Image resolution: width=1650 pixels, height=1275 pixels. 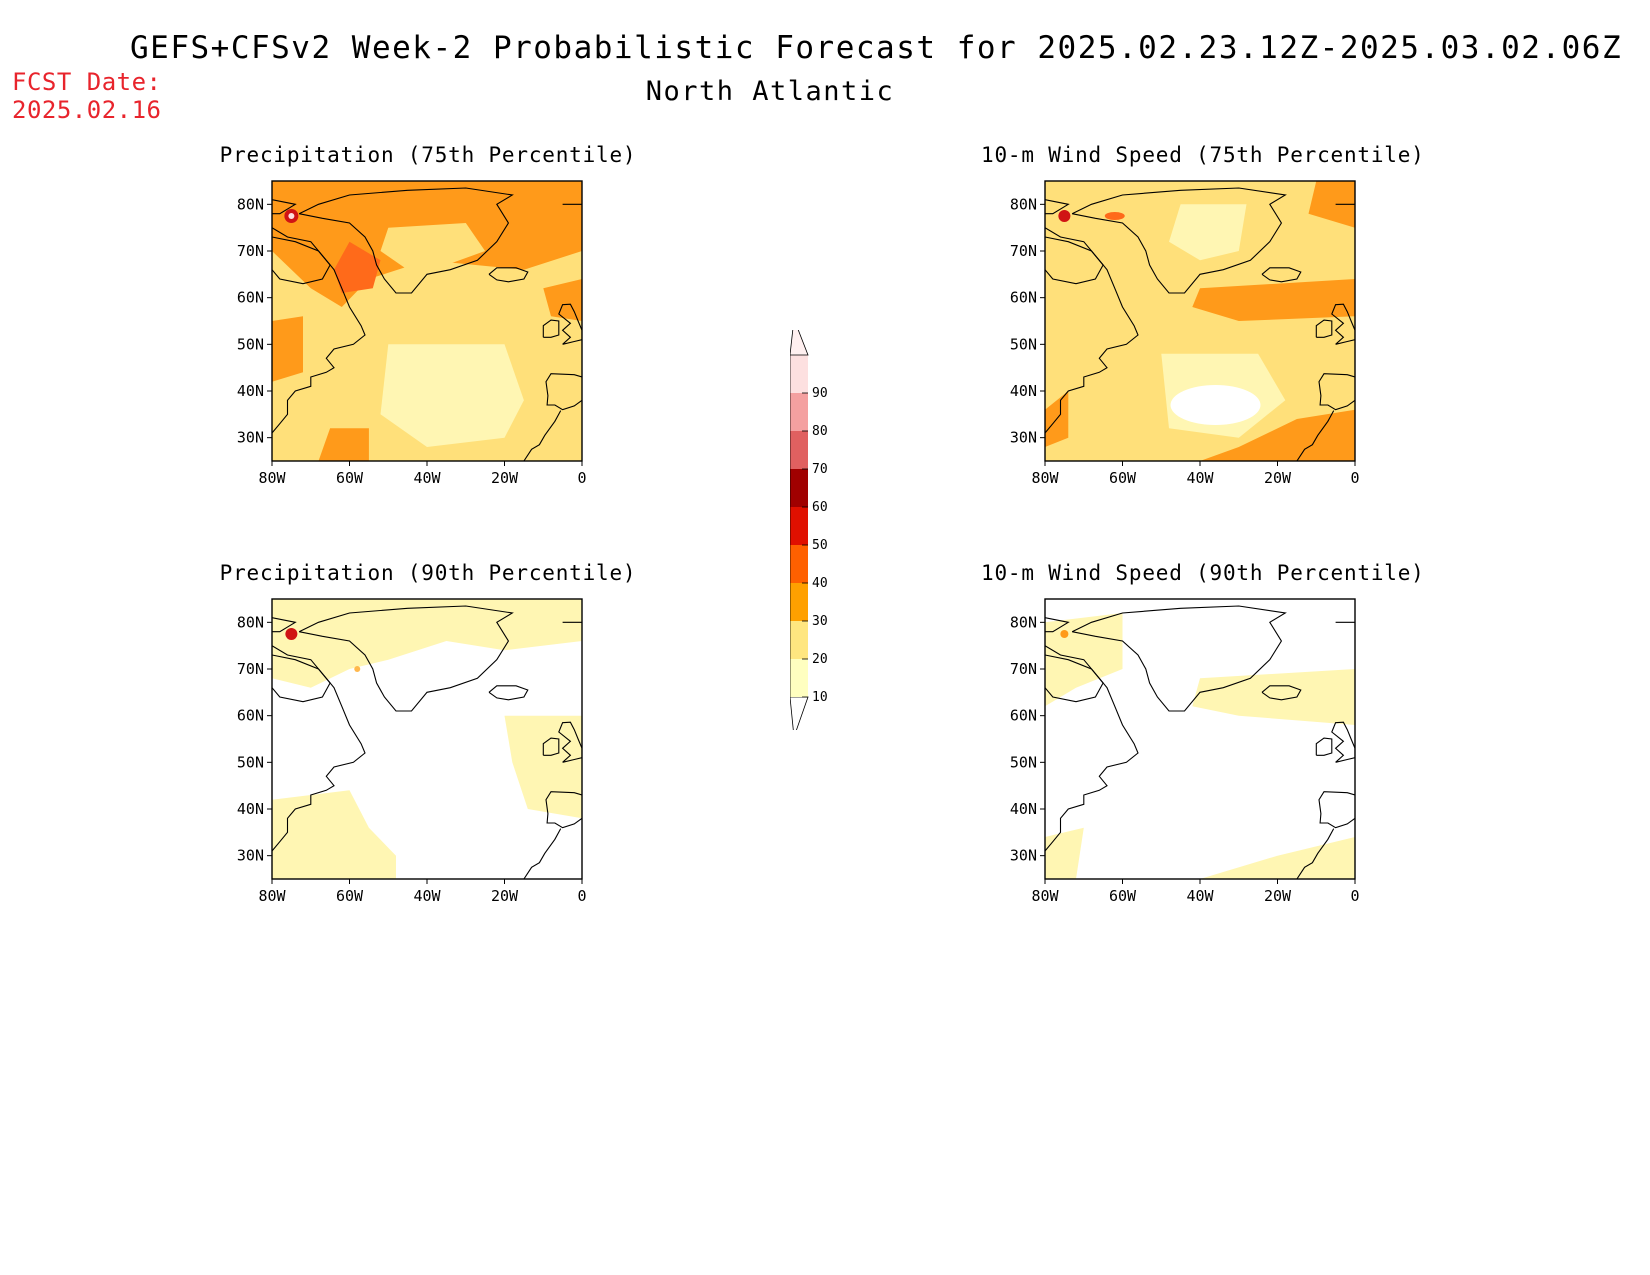 I want to click on colorbar-svg: 10 20 30 40 50 60 70 80 90, so click(x=808, y=528).